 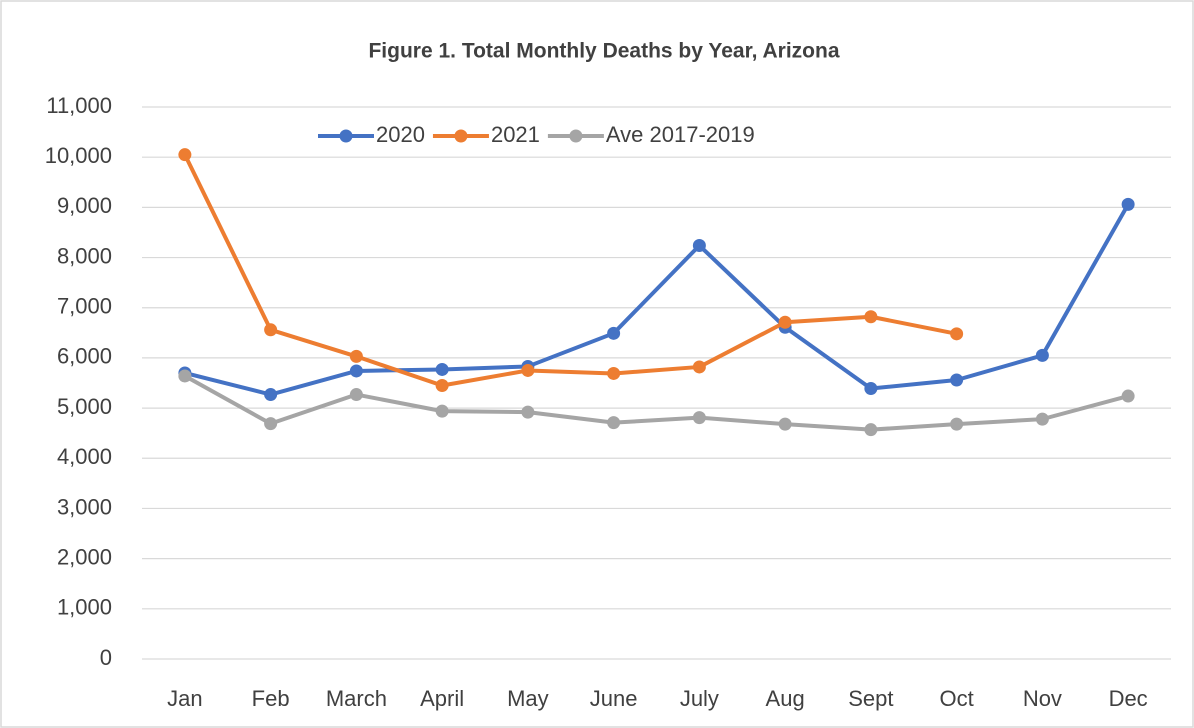 I want to click on y-tick-label: 9,000, so click(x=84, y=205).